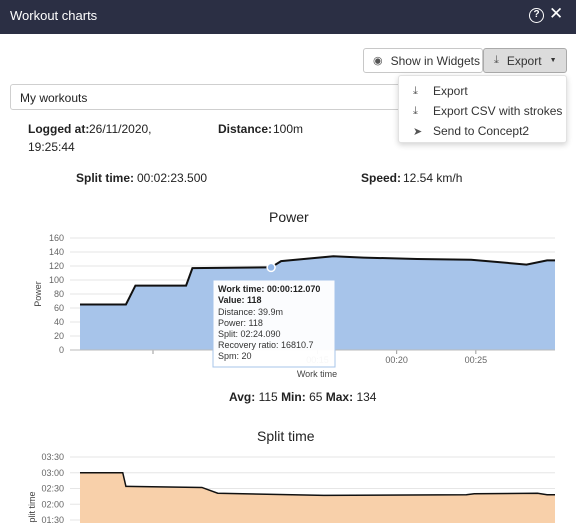 The image size is (576, 523). What do you see at coordinates (366, 397) in the screenshot?
I see `max-value: 134` at bounding box center [366, 397].